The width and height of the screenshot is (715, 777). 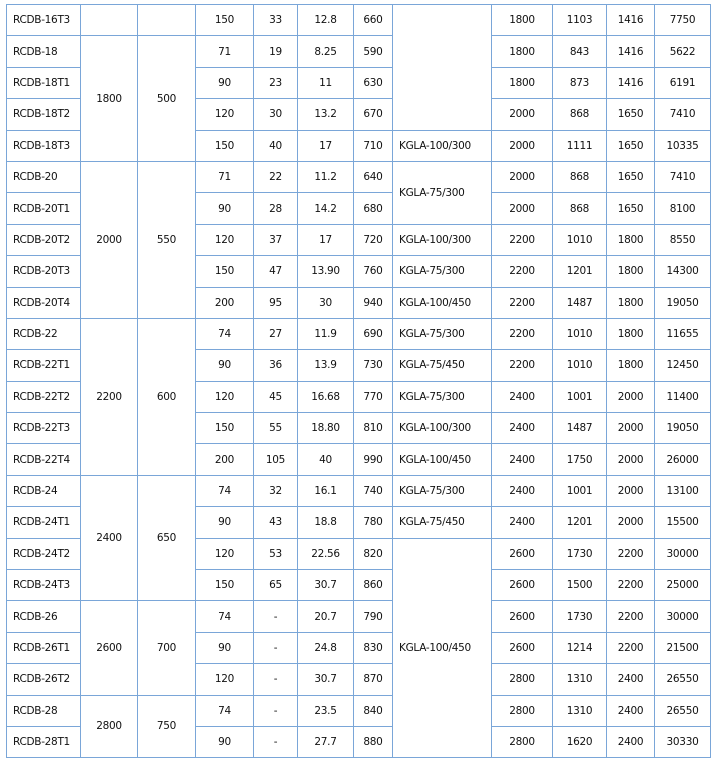 I want to click on value-cell: 860, so click(x=373, y=585).